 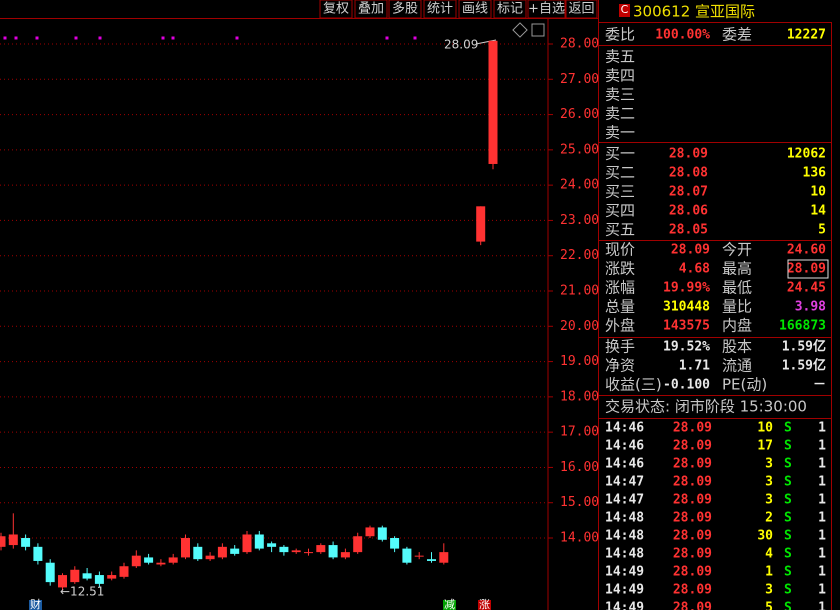 What do you see at coordinates (802, 326) in the screenshot?
I see `field-value: 166873` at bounding box center [802, 326].